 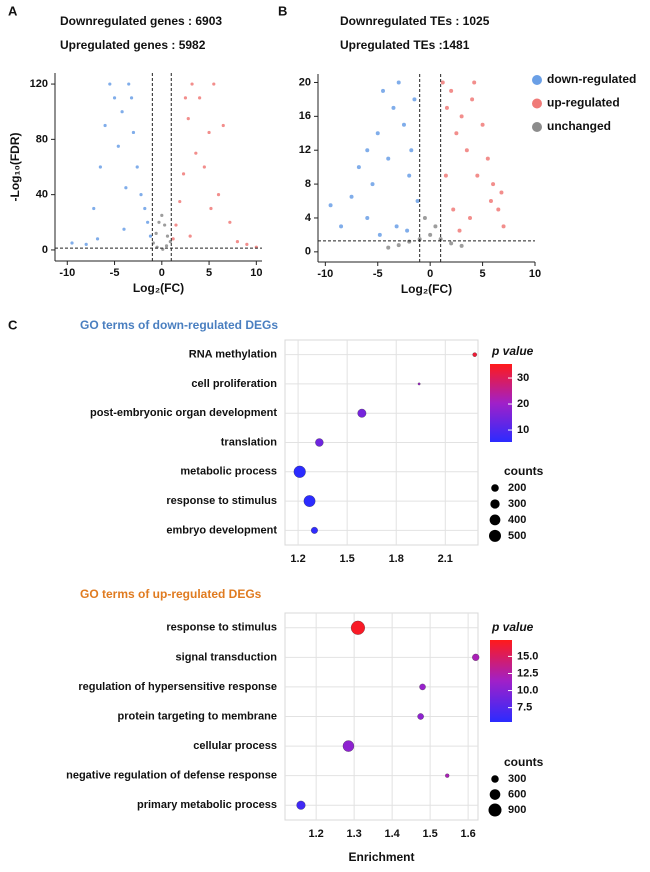 What do you see at coordinates (171, 594) in the screenshot?
I see `section-title: GO terms of up-regulated DEGs` at bounding box center [171, 594].